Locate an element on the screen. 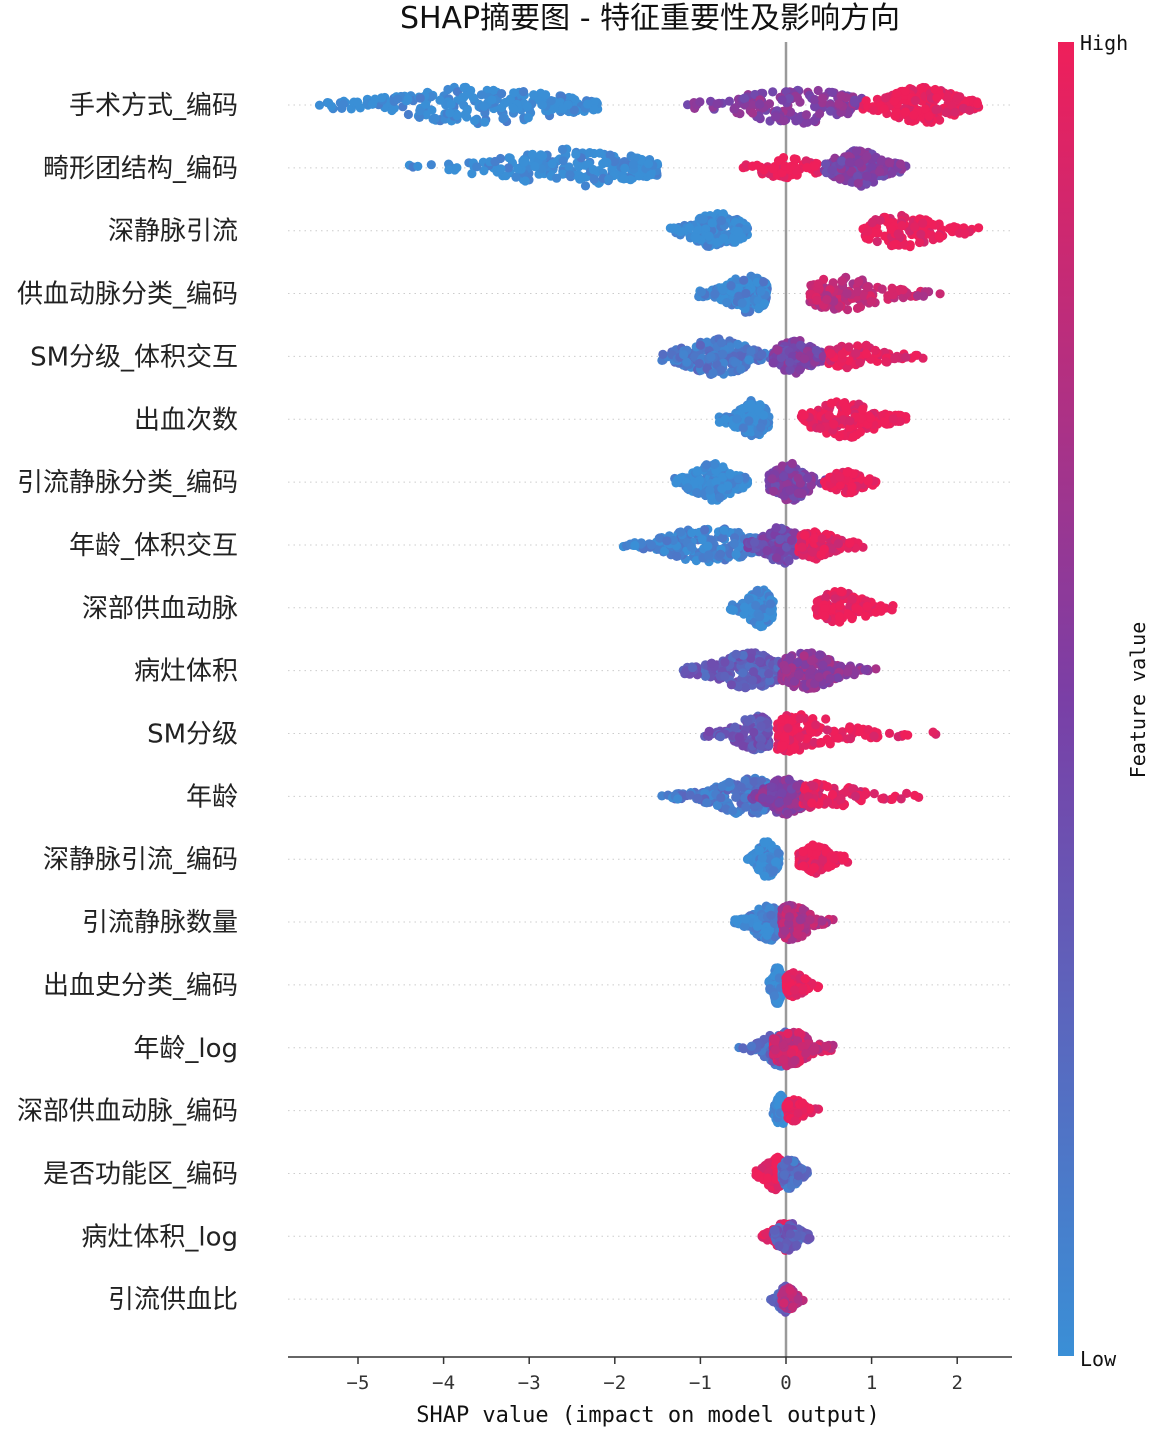  feature-label: 是否功能区_编码 is located at coordinates (140, 1174).